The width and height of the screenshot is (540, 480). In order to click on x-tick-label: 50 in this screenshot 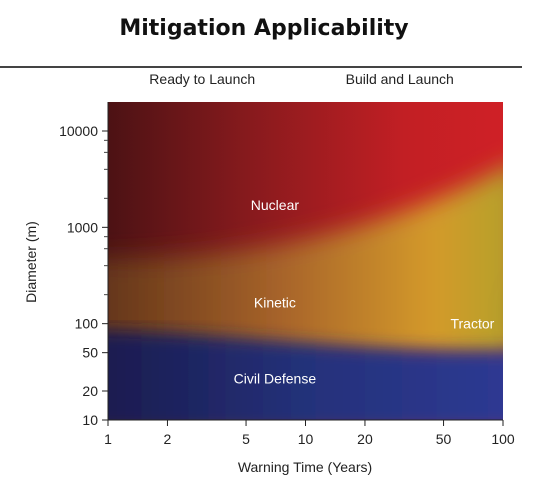, I will do `click(444, 439)`.